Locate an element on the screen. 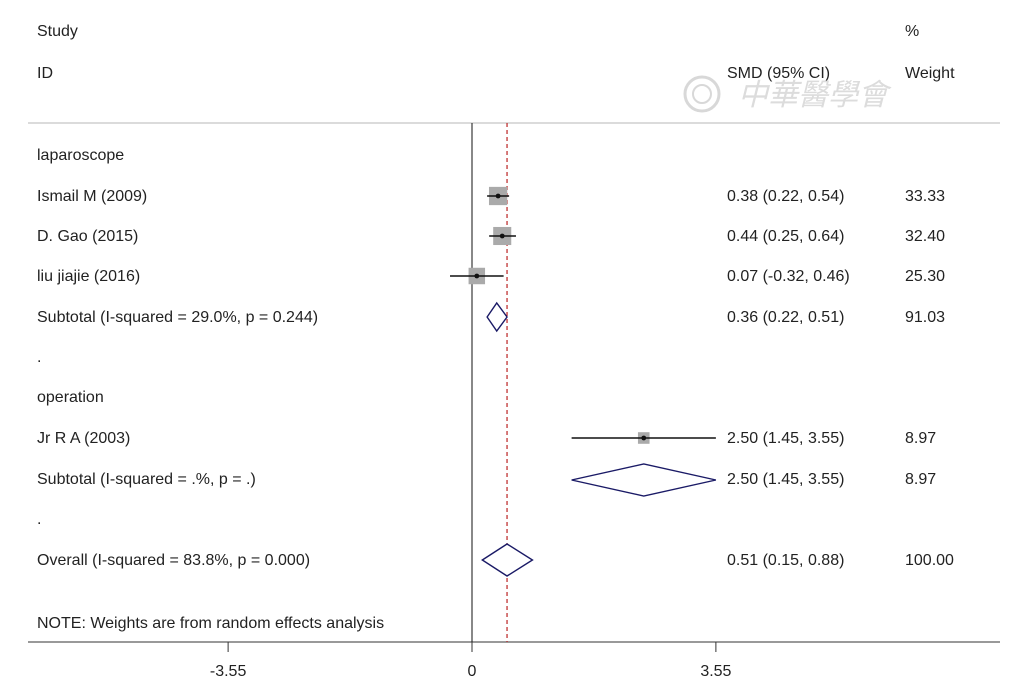  study-label: Jr R A (2003) is located at coordinates (84, 438).